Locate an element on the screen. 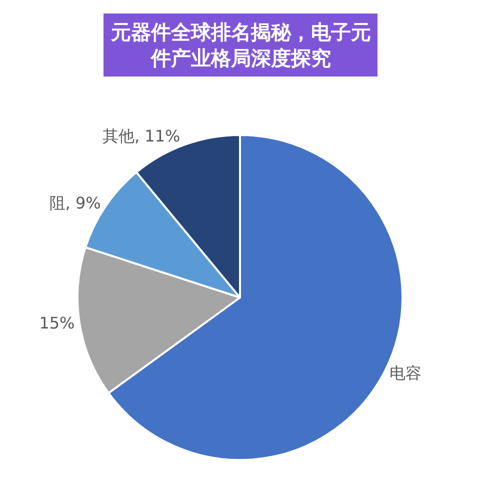  data-label: 15% is located at coordinates (57, 323).